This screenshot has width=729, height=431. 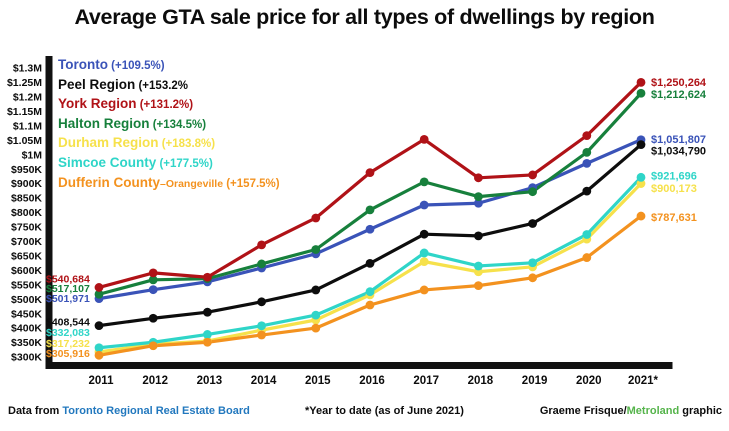 I want to click on x-tick-label: 2016, so click(x=372, y=381).